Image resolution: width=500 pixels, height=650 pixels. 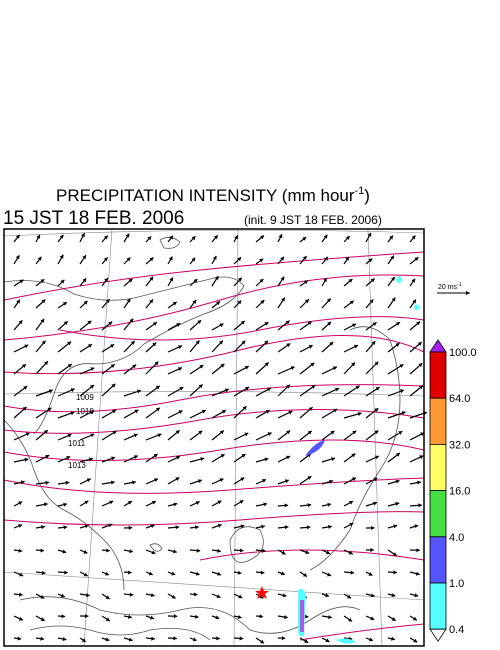 What do you see at coordinates (93, 218) in the screenshot?
I see `valid-time: 15 JST 18 FEB. 2006` at bounding box center [93, 218].